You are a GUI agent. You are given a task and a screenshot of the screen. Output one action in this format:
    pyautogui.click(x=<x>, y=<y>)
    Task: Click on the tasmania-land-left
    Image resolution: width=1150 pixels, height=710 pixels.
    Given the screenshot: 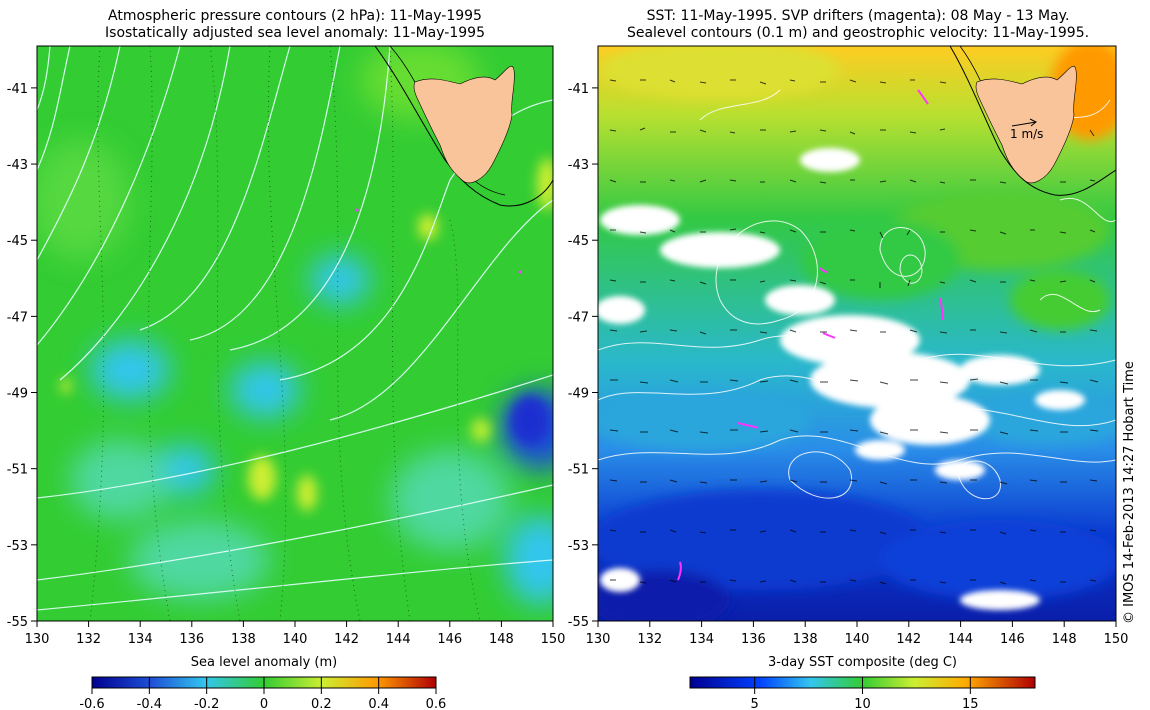 What is the action you would take?
    pyautogui.click(x=464, y=124)
    